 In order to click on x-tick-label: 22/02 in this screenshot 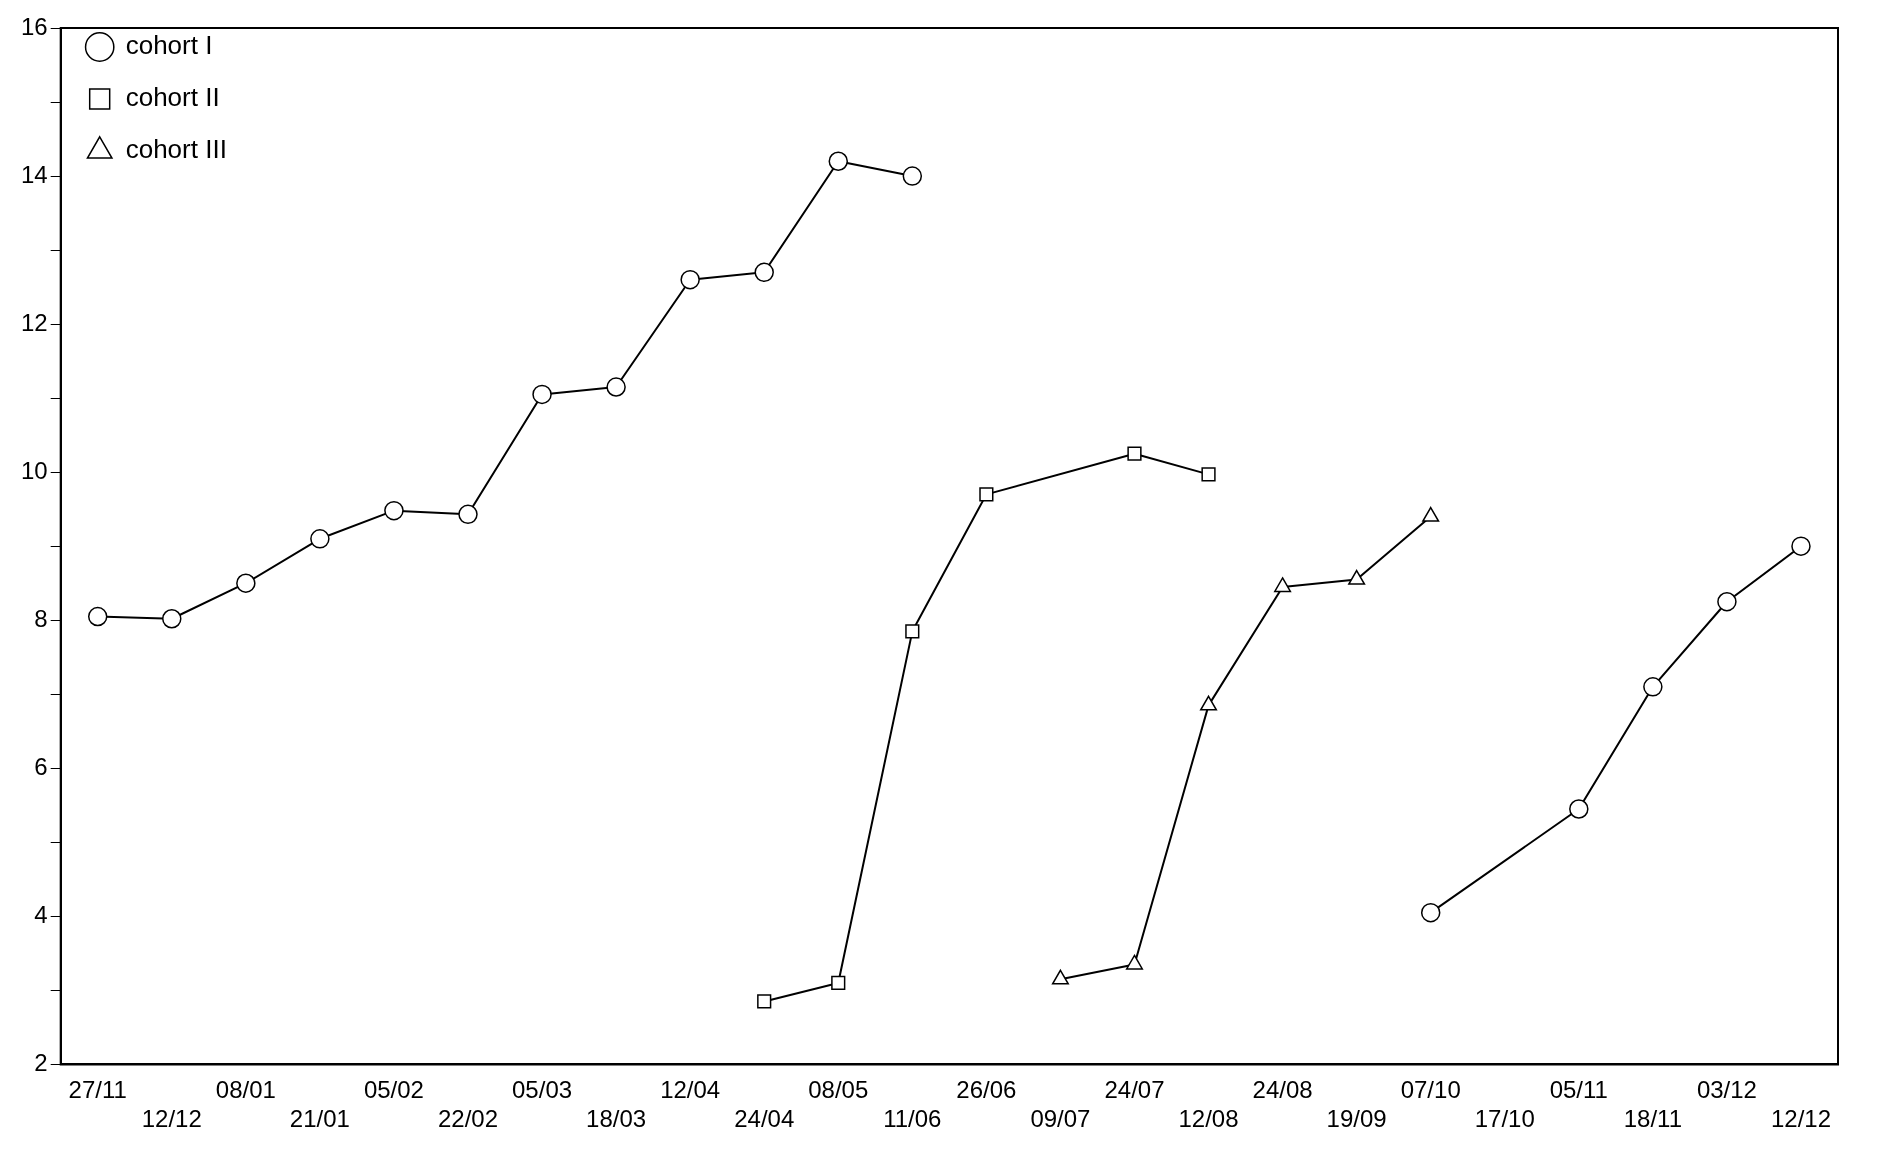, I will do `click(468, 1119)`.